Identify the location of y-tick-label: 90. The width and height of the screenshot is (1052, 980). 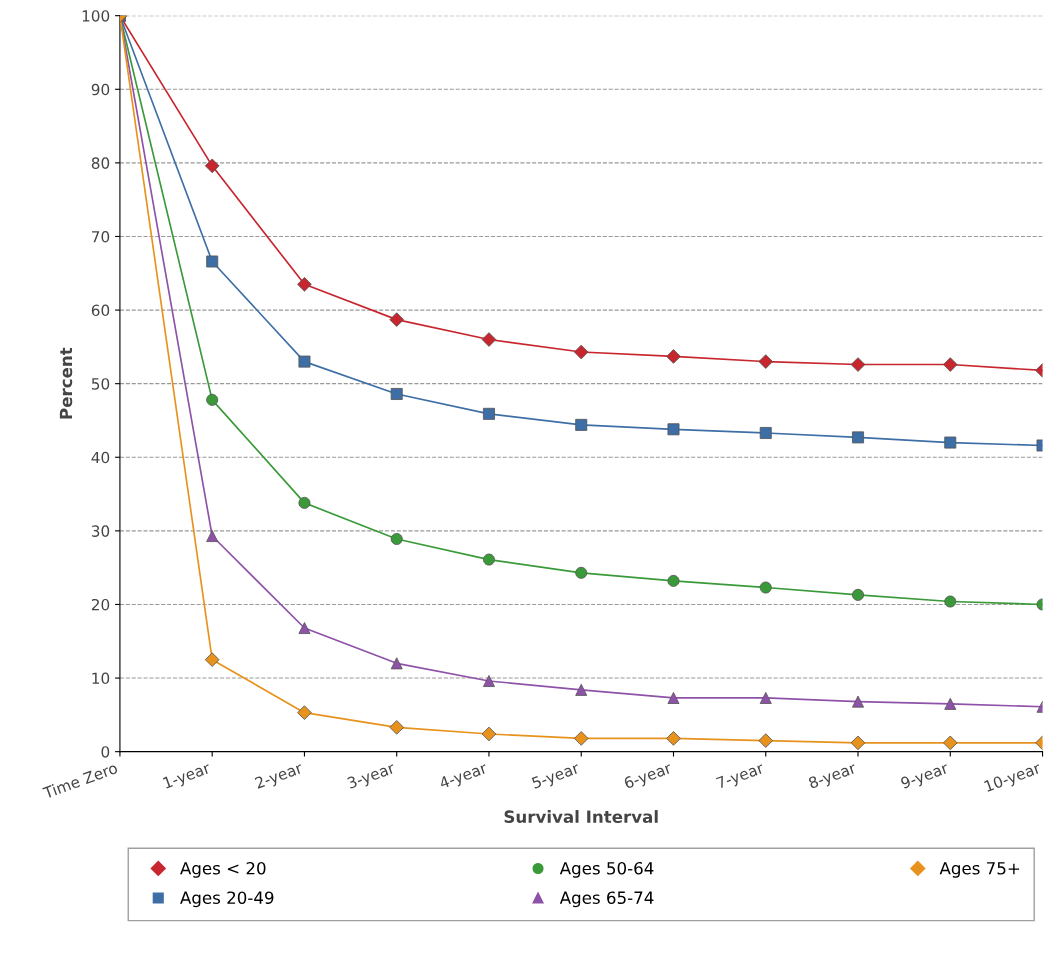
(100, 89).